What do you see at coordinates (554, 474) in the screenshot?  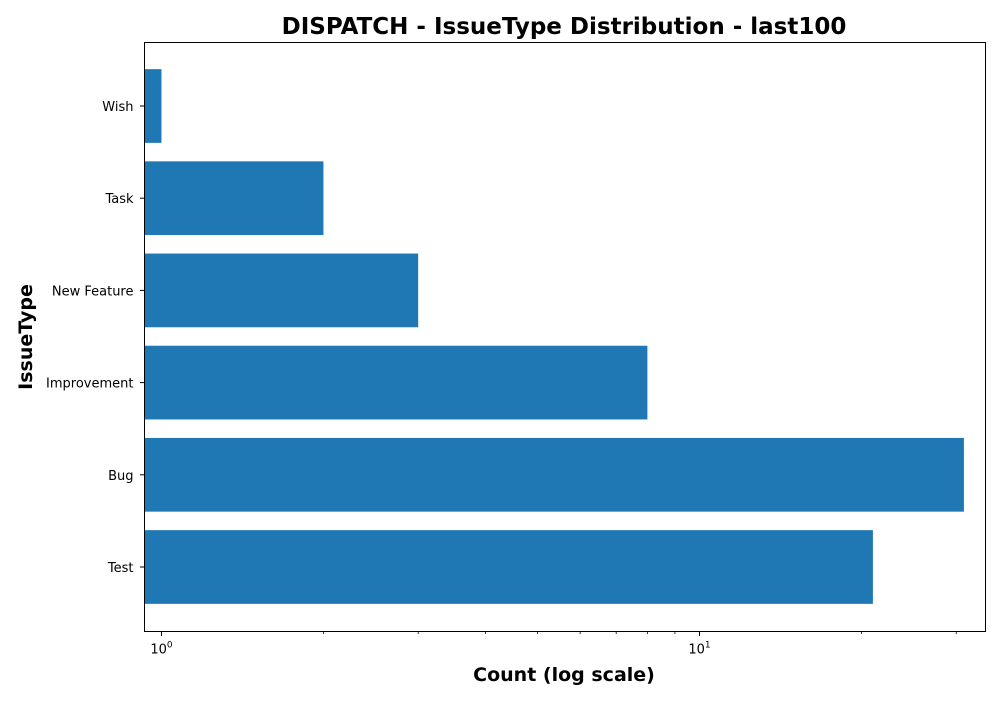 I see `bar-bug` at bounding box center [554, 474].